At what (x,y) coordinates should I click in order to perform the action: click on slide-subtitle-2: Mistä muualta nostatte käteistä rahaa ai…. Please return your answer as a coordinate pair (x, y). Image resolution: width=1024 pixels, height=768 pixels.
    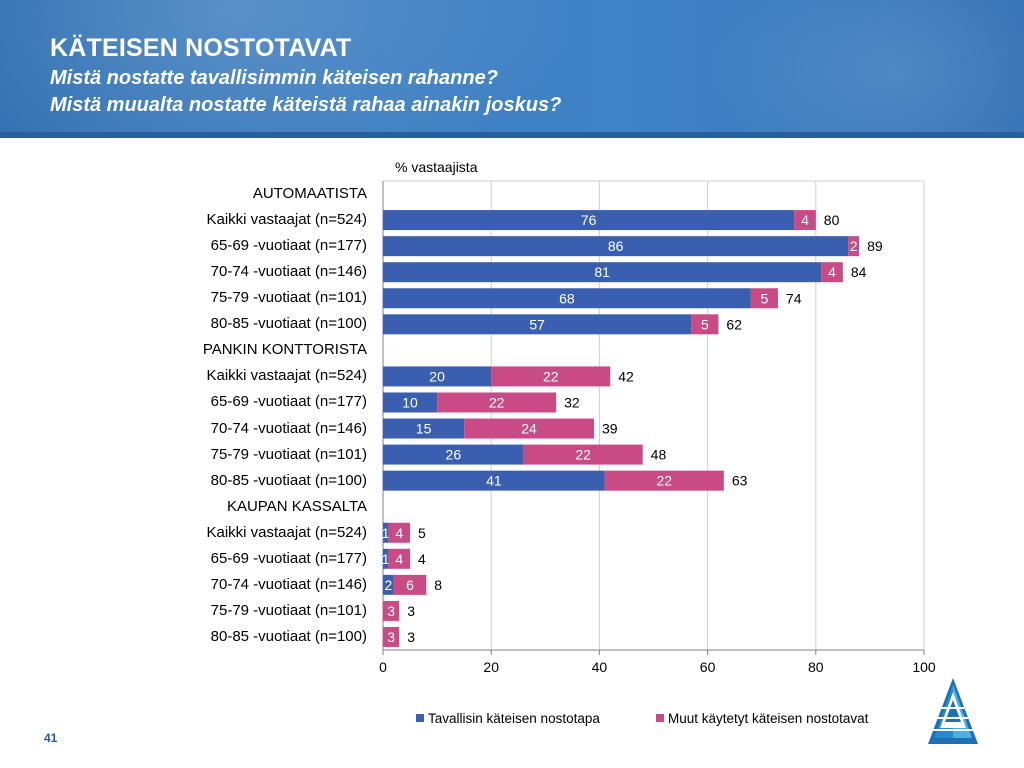
    Looking at the image, I should click on (306, 105).